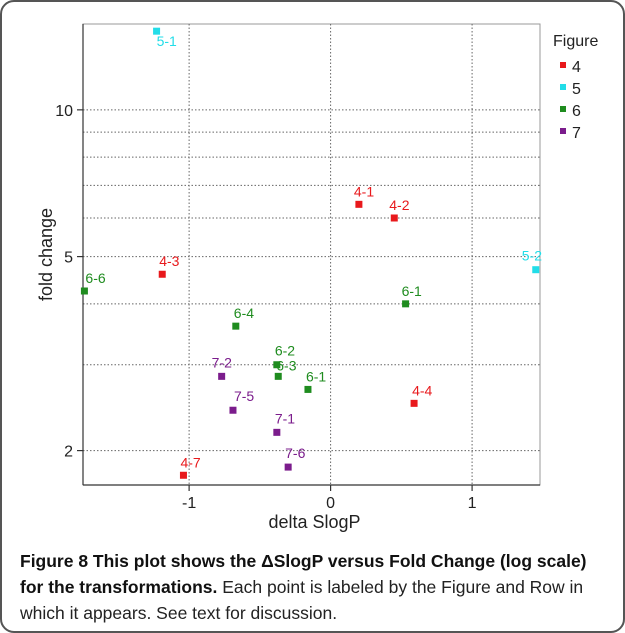 The image size is (625, 633). I want to click on legend-label: 7, so click(576, 133).